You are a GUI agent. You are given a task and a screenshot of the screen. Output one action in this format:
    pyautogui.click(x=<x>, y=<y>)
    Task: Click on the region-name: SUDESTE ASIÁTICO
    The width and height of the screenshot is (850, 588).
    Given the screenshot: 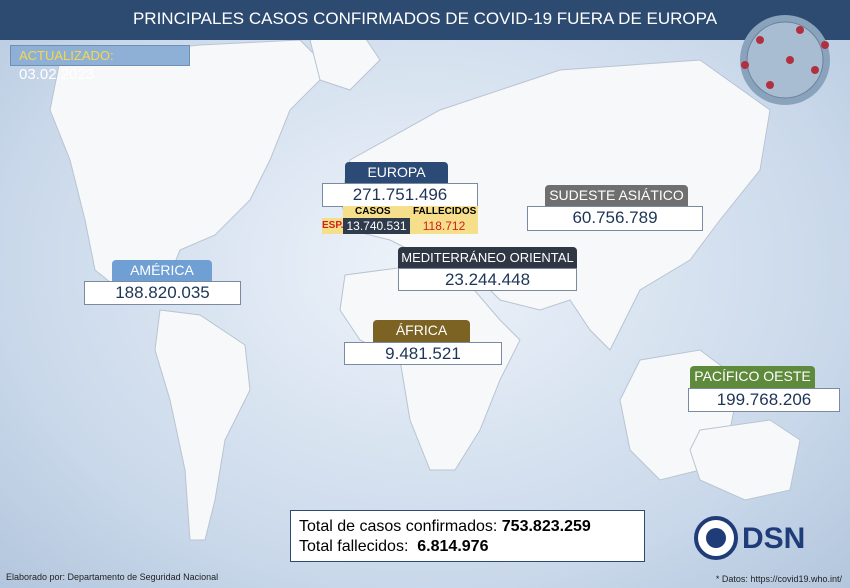 What is the action you would take?
    pyautogui.click(x=616, y=195)
    